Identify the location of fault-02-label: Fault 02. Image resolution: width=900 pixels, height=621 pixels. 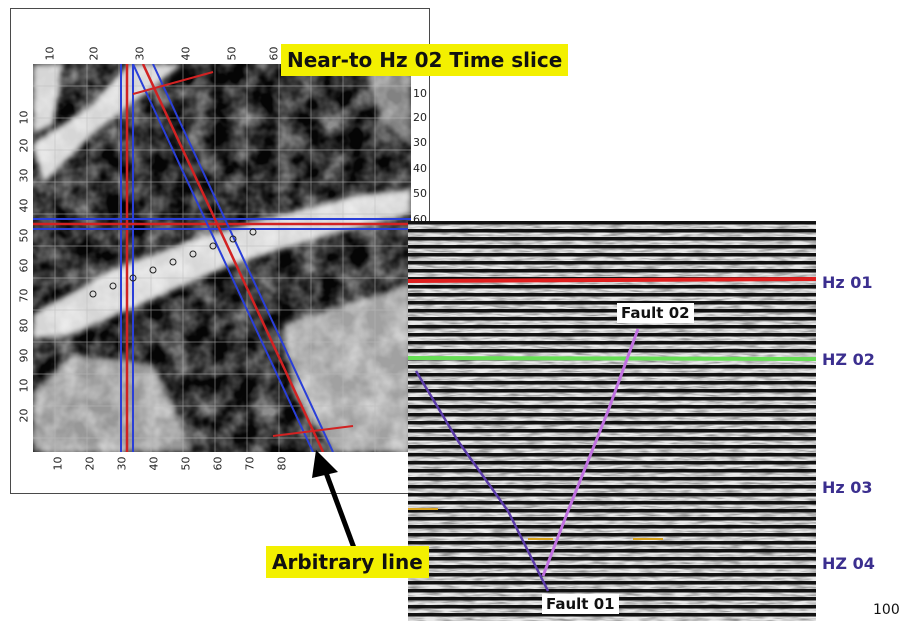
(655, 313).